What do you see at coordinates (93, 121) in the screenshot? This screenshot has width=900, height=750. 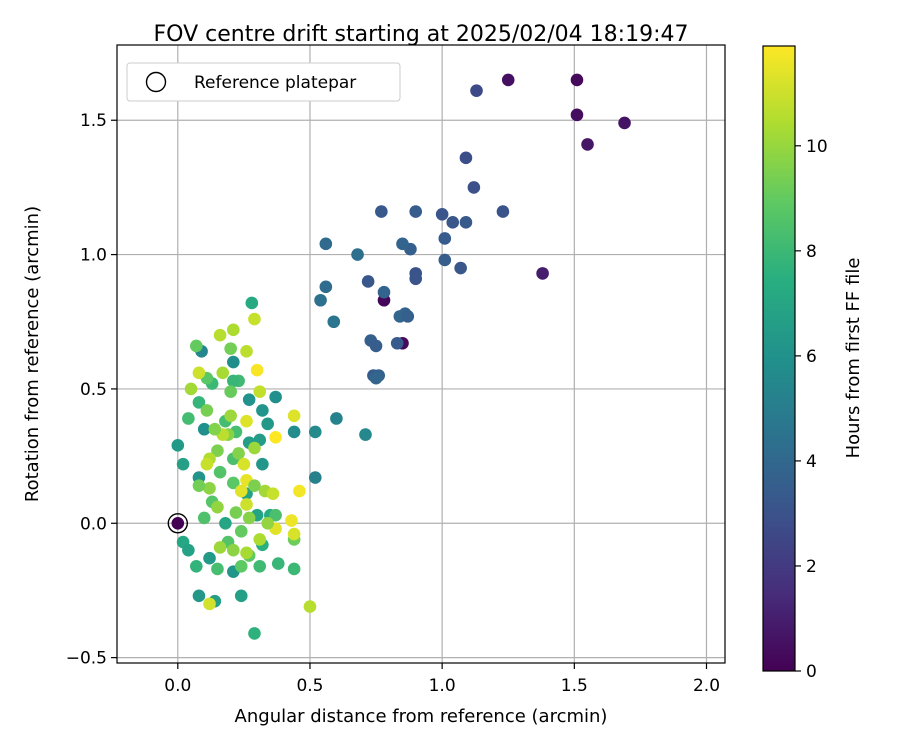 I see `y-tick-label: 1.5` at bounding box center [93, 121].